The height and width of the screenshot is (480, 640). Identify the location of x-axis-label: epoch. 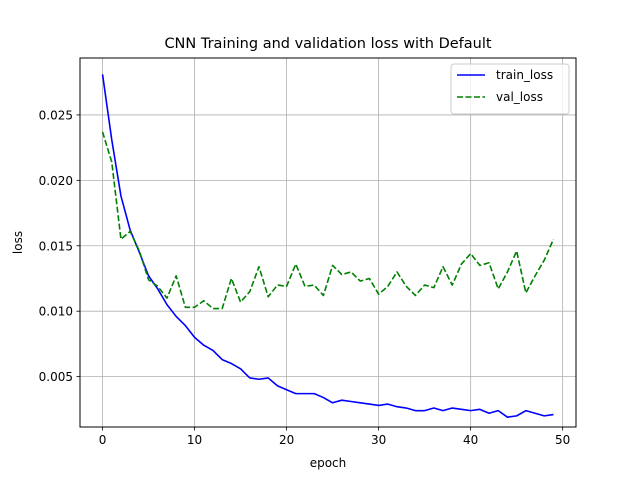
(328, 463).